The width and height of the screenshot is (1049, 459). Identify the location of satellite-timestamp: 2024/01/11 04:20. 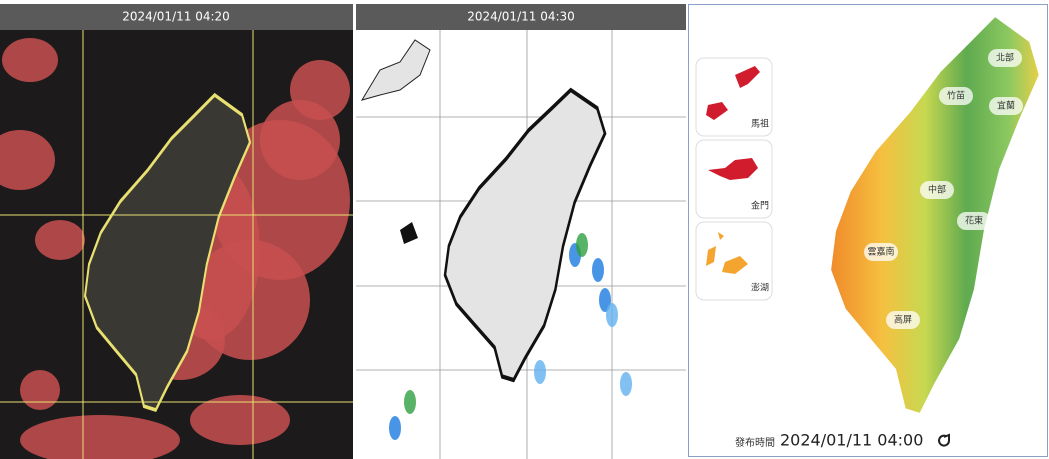
(176, 17).